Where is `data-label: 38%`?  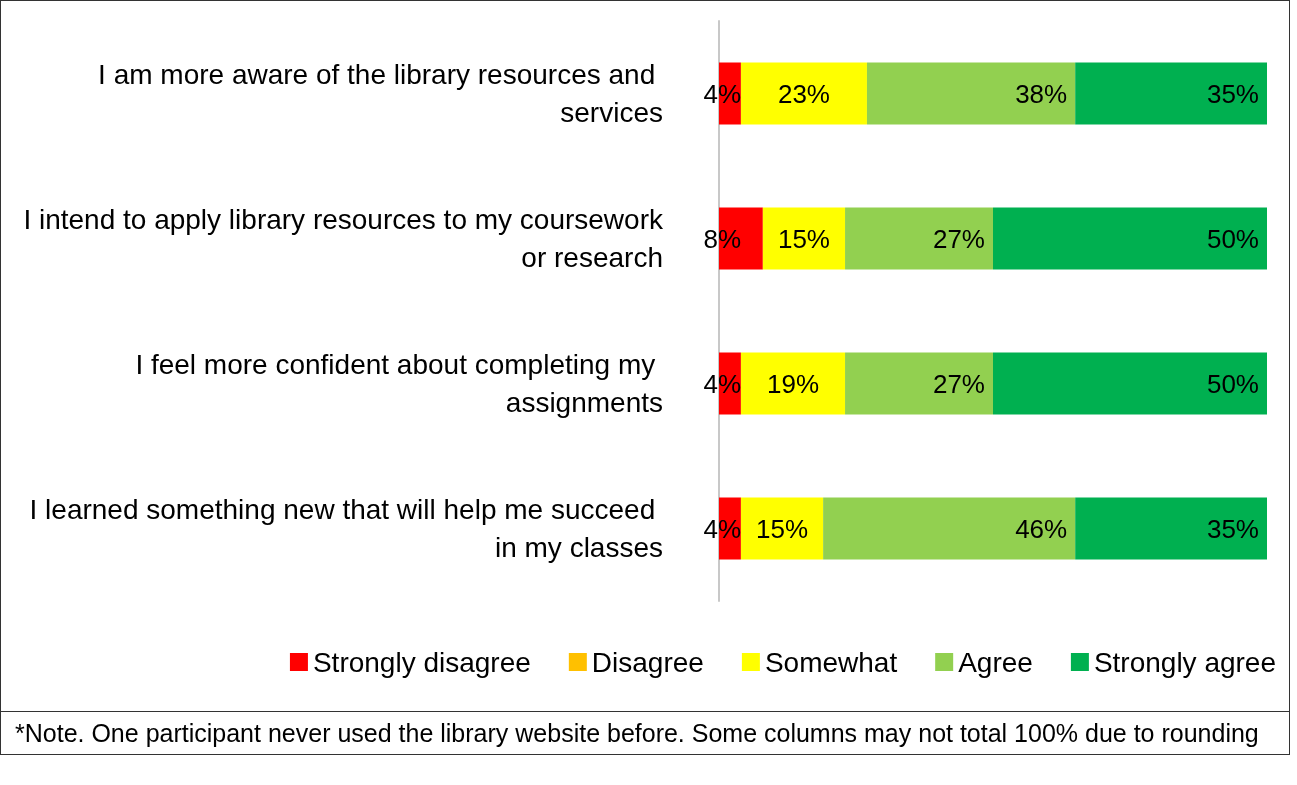
data-label: 38% is located at coordinates (1041, 93).